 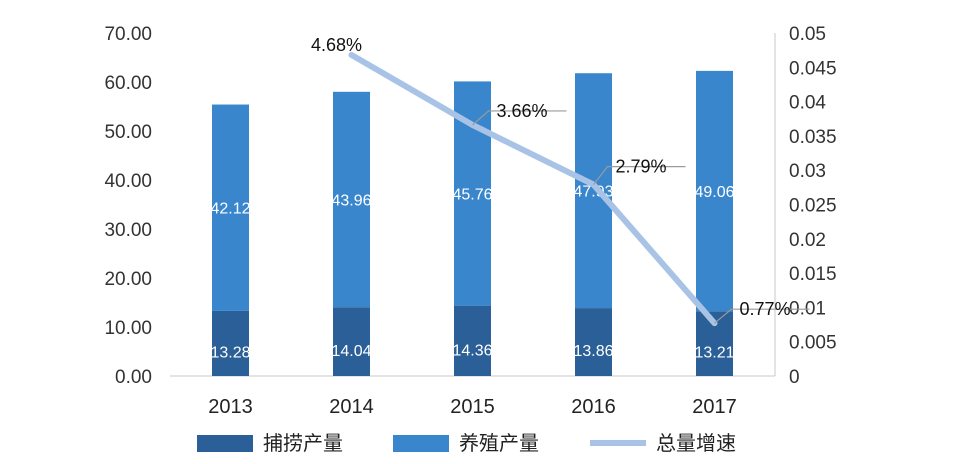 I want to click on left-tick-label: 40.00, so click(x=128, y=181).